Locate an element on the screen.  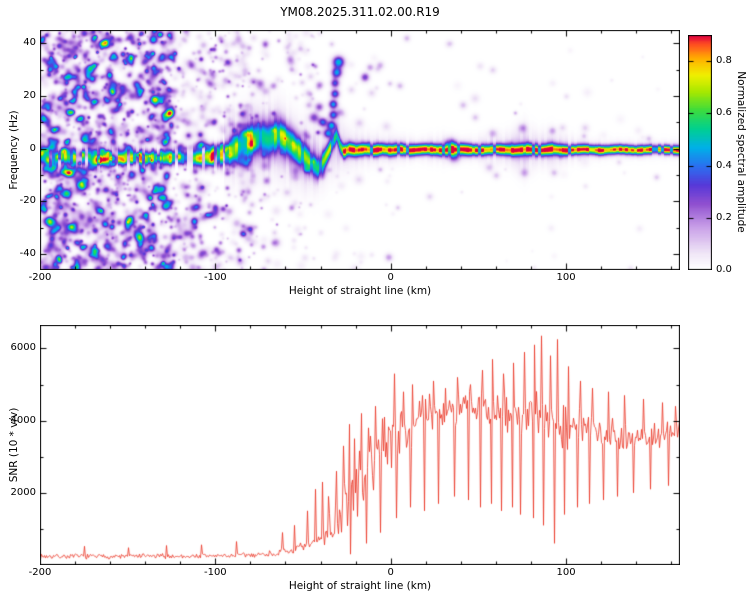
spectrogram-ytick-label: -20 is located at coordinates (27, 201).